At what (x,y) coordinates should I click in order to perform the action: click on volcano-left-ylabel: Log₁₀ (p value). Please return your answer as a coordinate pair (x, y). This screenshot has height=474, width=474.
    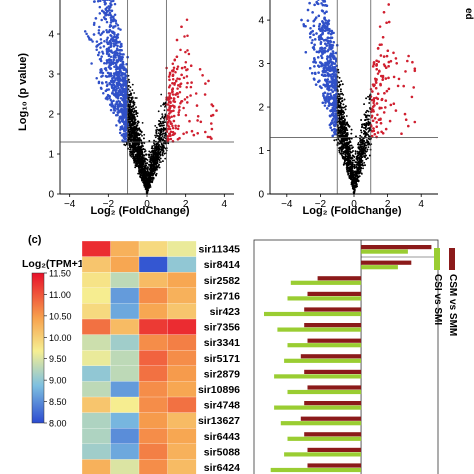
    Looking at the image, I should click on (23, 92).